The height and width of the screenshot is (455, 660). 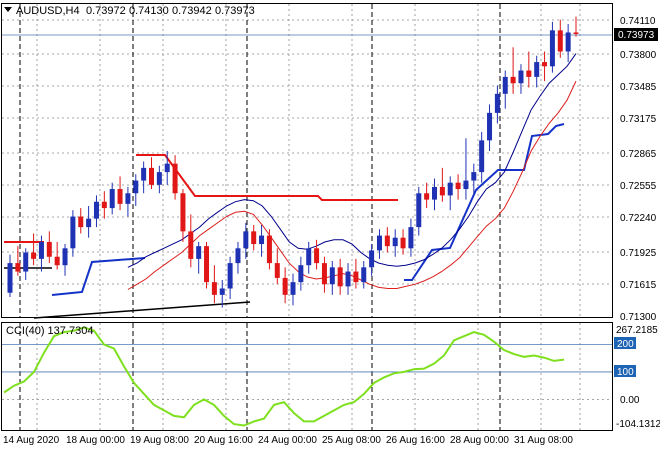 What do you see at coordinates (106, 11) in the screenshot?
I see `ohlc-open: 0.73972` at bounding box center [106, 11].